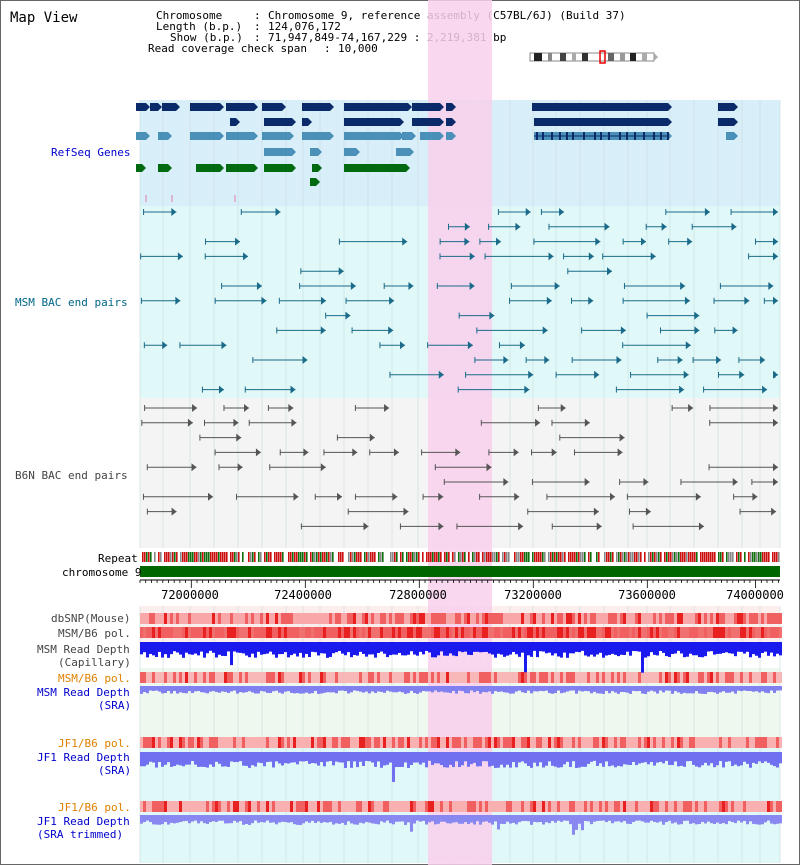 Image resolution: width=800 pixels, height=865 pixels. Describe the element at coordinates (83, 821) in the screenshot. I see `track-label-jf1-depth-trimmed: JF1 Read Depth` at that location.